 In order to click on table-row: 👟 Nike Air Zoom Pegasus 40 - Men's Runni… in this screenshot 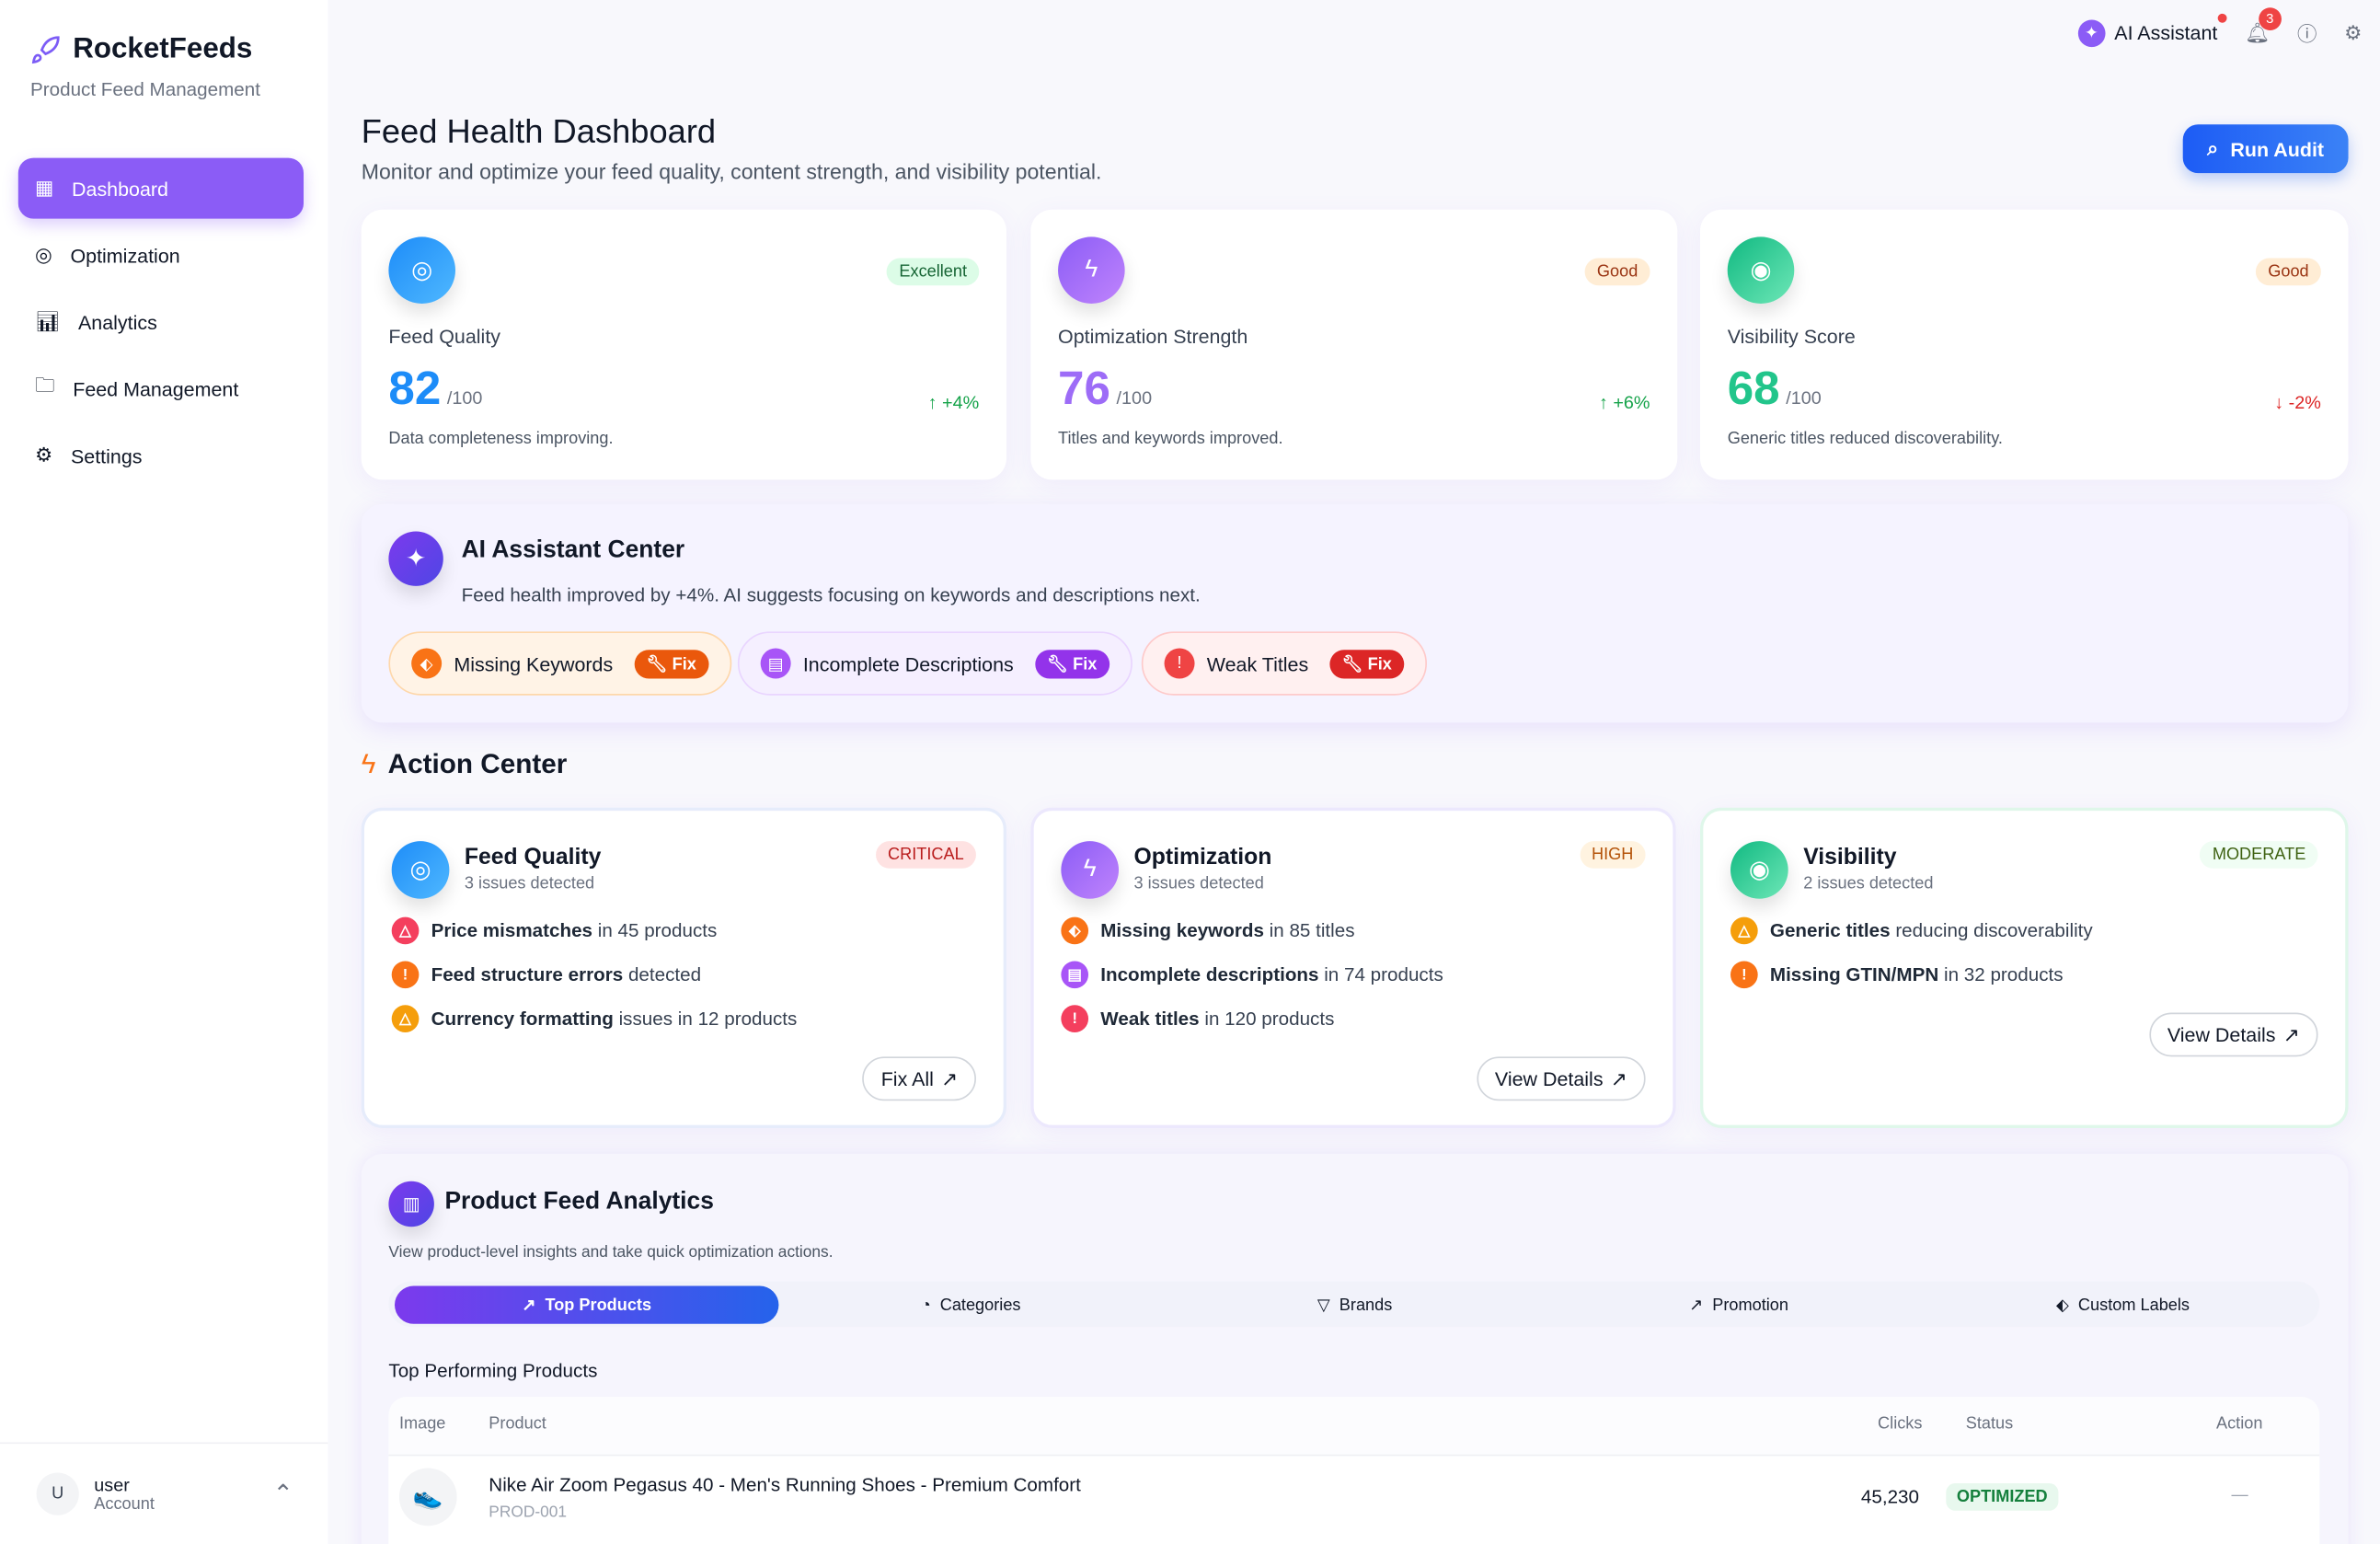, I will do `click(1354, 1499)`.